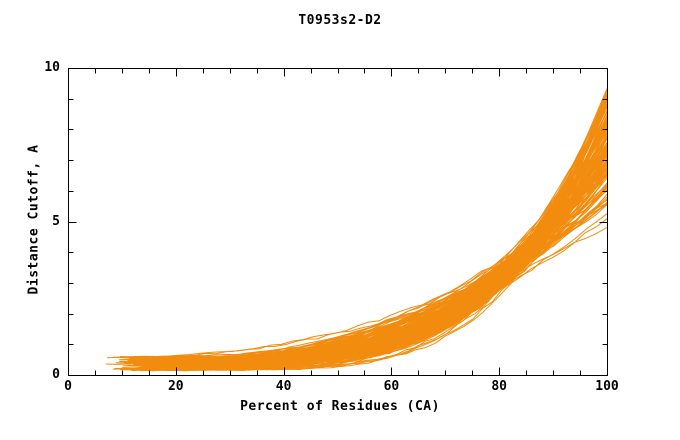  What do you see at coordinates (283, 386) in the screenshot?
I see `x-tick-label: 40` at bounding box center [283, 386].